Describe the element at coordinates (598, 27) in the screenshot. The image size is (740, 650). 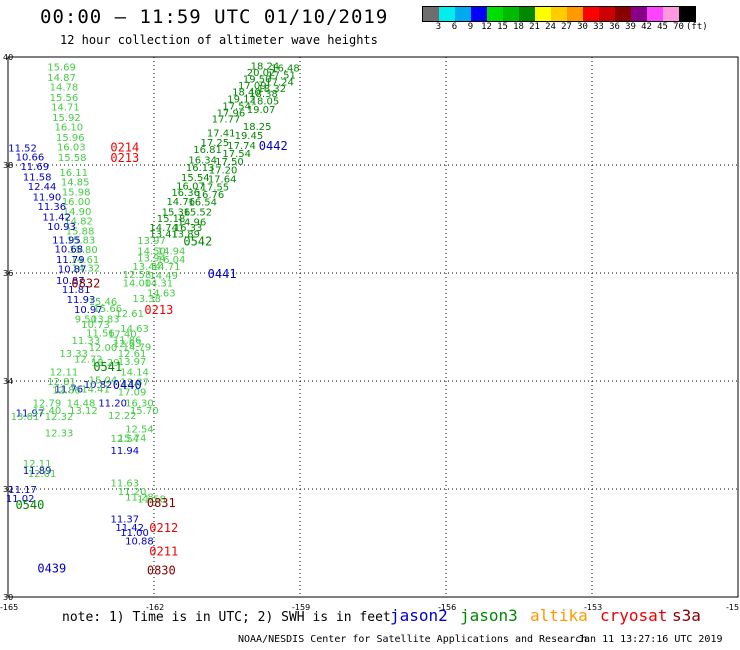
I see `swh-scale-label: 33` at that location.